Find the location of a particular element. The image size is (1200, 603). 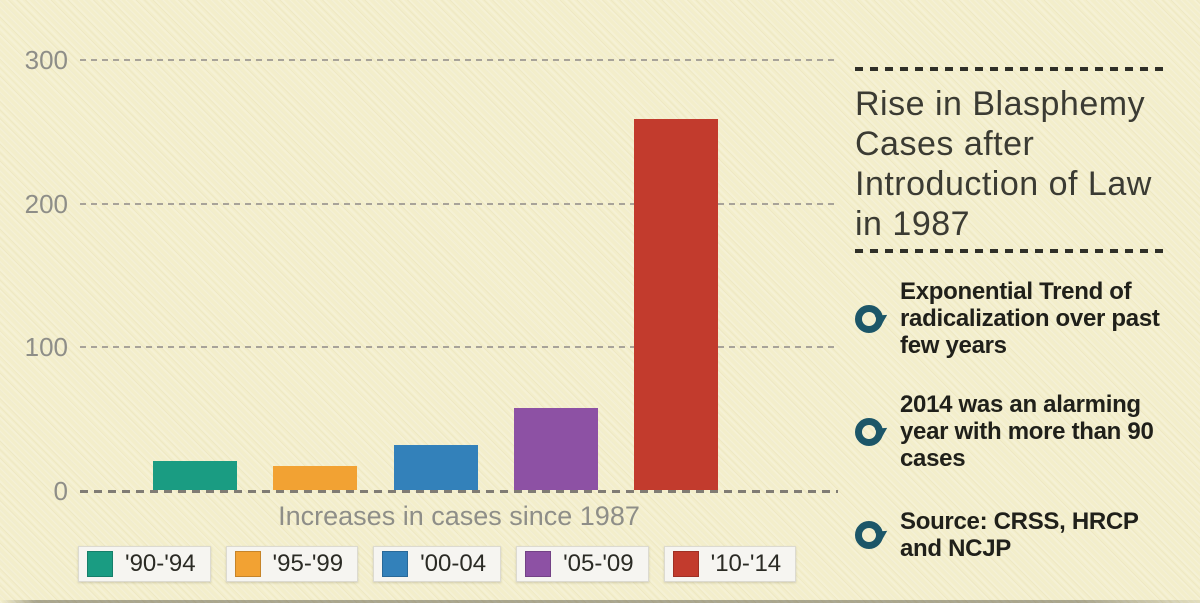

bottom-border is located at coordinates (600, 601).